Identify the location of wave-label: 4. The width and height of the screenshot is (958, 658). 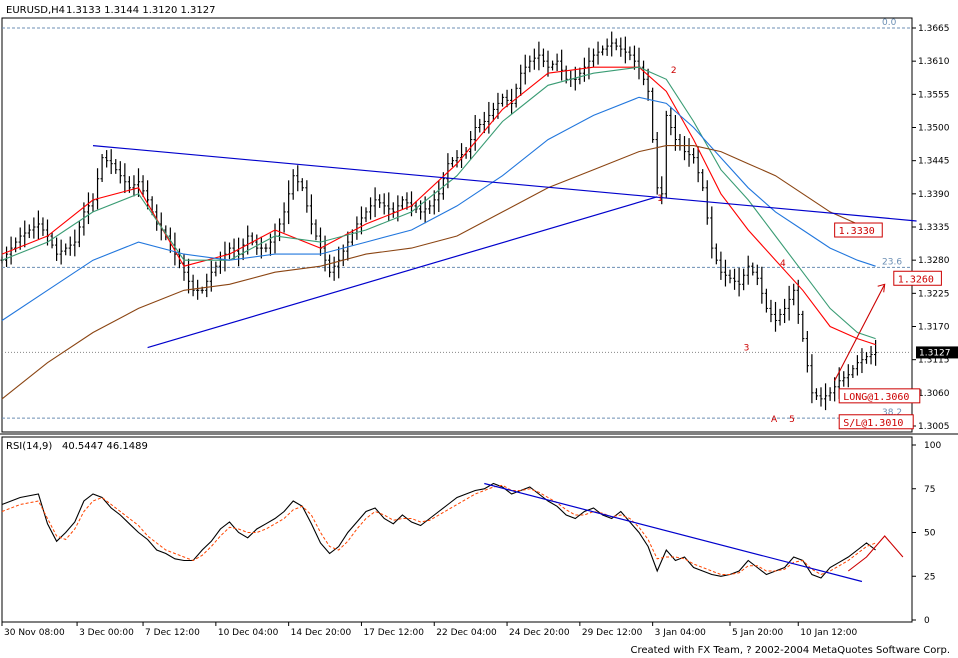
(783, 264).